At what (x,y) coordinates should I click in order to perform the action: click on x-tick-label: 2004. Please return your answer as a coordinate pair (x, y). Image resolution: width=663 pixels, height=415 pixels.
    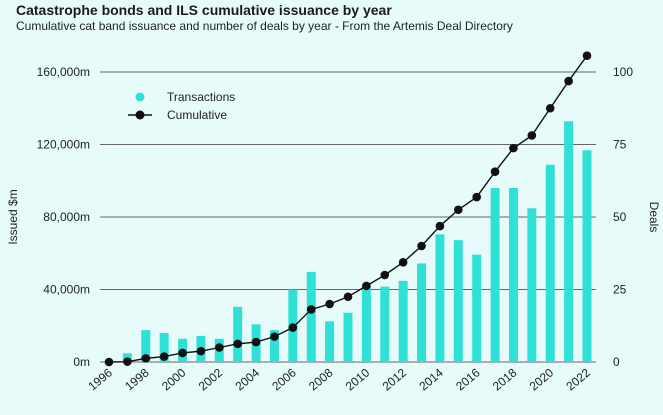
    Looking at the image, I should click on (248, 379).